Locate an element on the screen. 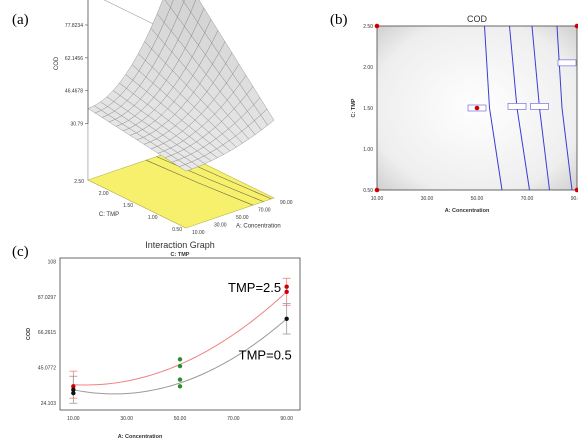 Image resolution: width=578 pixels, height=444 pixels. z-axis-label: COD is located at coordinates (57, 63).